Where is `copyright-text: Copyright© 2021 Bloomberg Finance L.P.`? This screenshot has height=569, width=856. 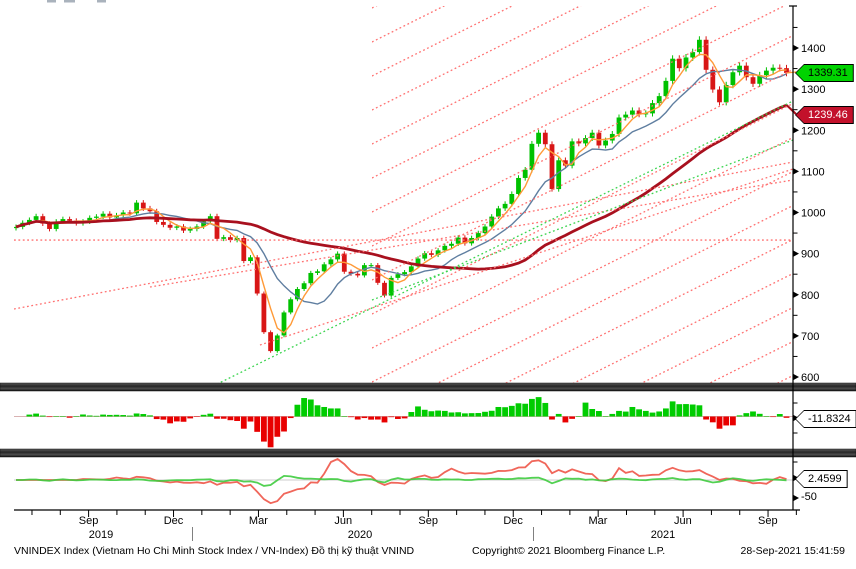 copyright-text: Copyright© 2021 Bloomberg Finance L.P. is located at coordinates (569, 551).